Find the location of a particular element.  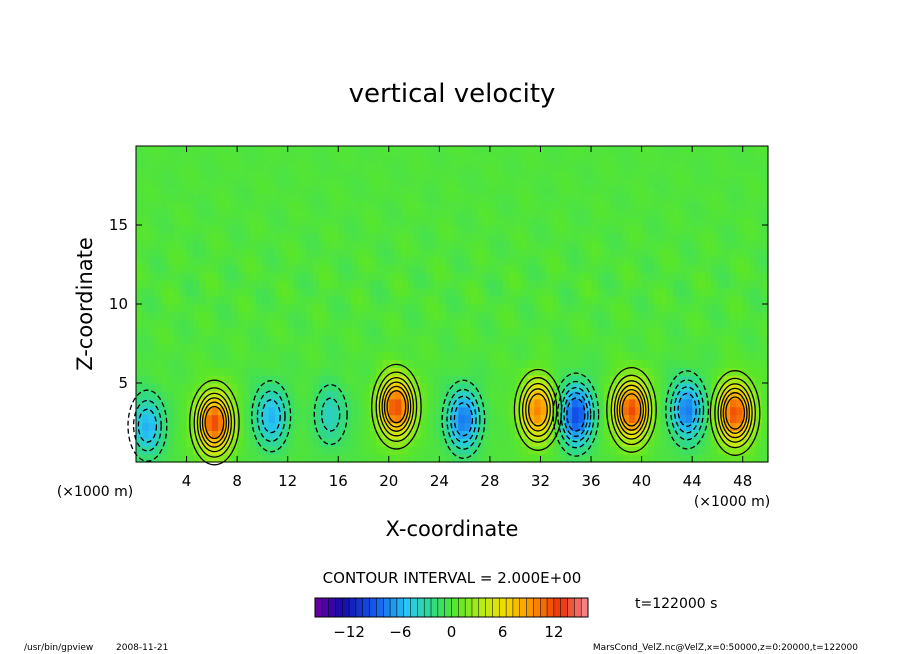

downdraft-contour is located at coordinates (330, 415).